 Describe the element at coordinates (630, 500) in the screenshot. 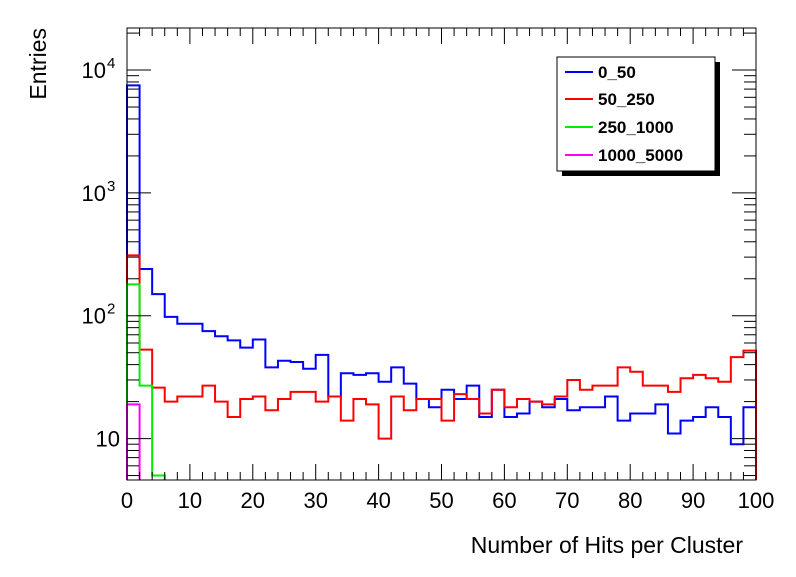

I see `x-tick-label: 80` at that location.